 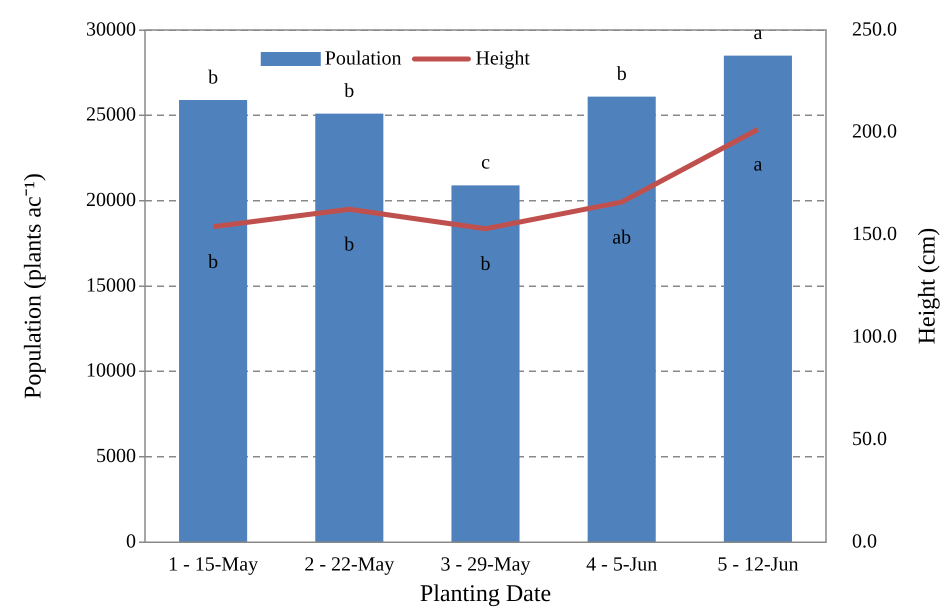 What do you see at coordinates (622, 237) in the screenshot?
I see `annotation: ab` at bounding box center [622, 237].